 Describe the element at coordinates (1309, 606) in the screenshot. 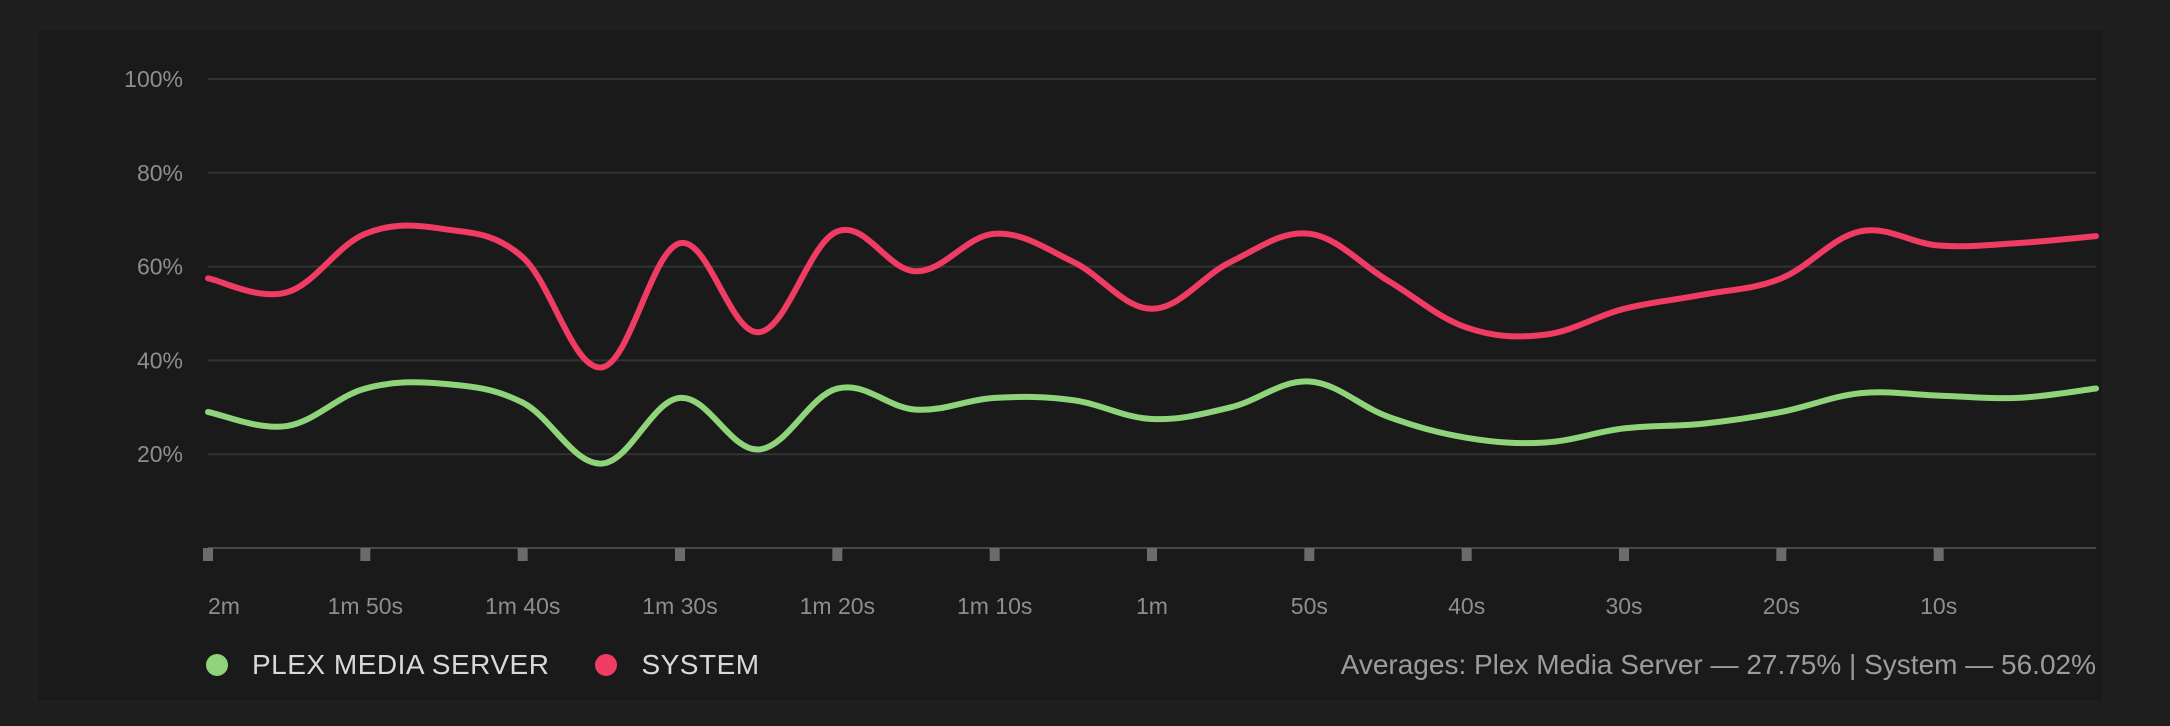

I see `x-tick-label: 50s` at that location.